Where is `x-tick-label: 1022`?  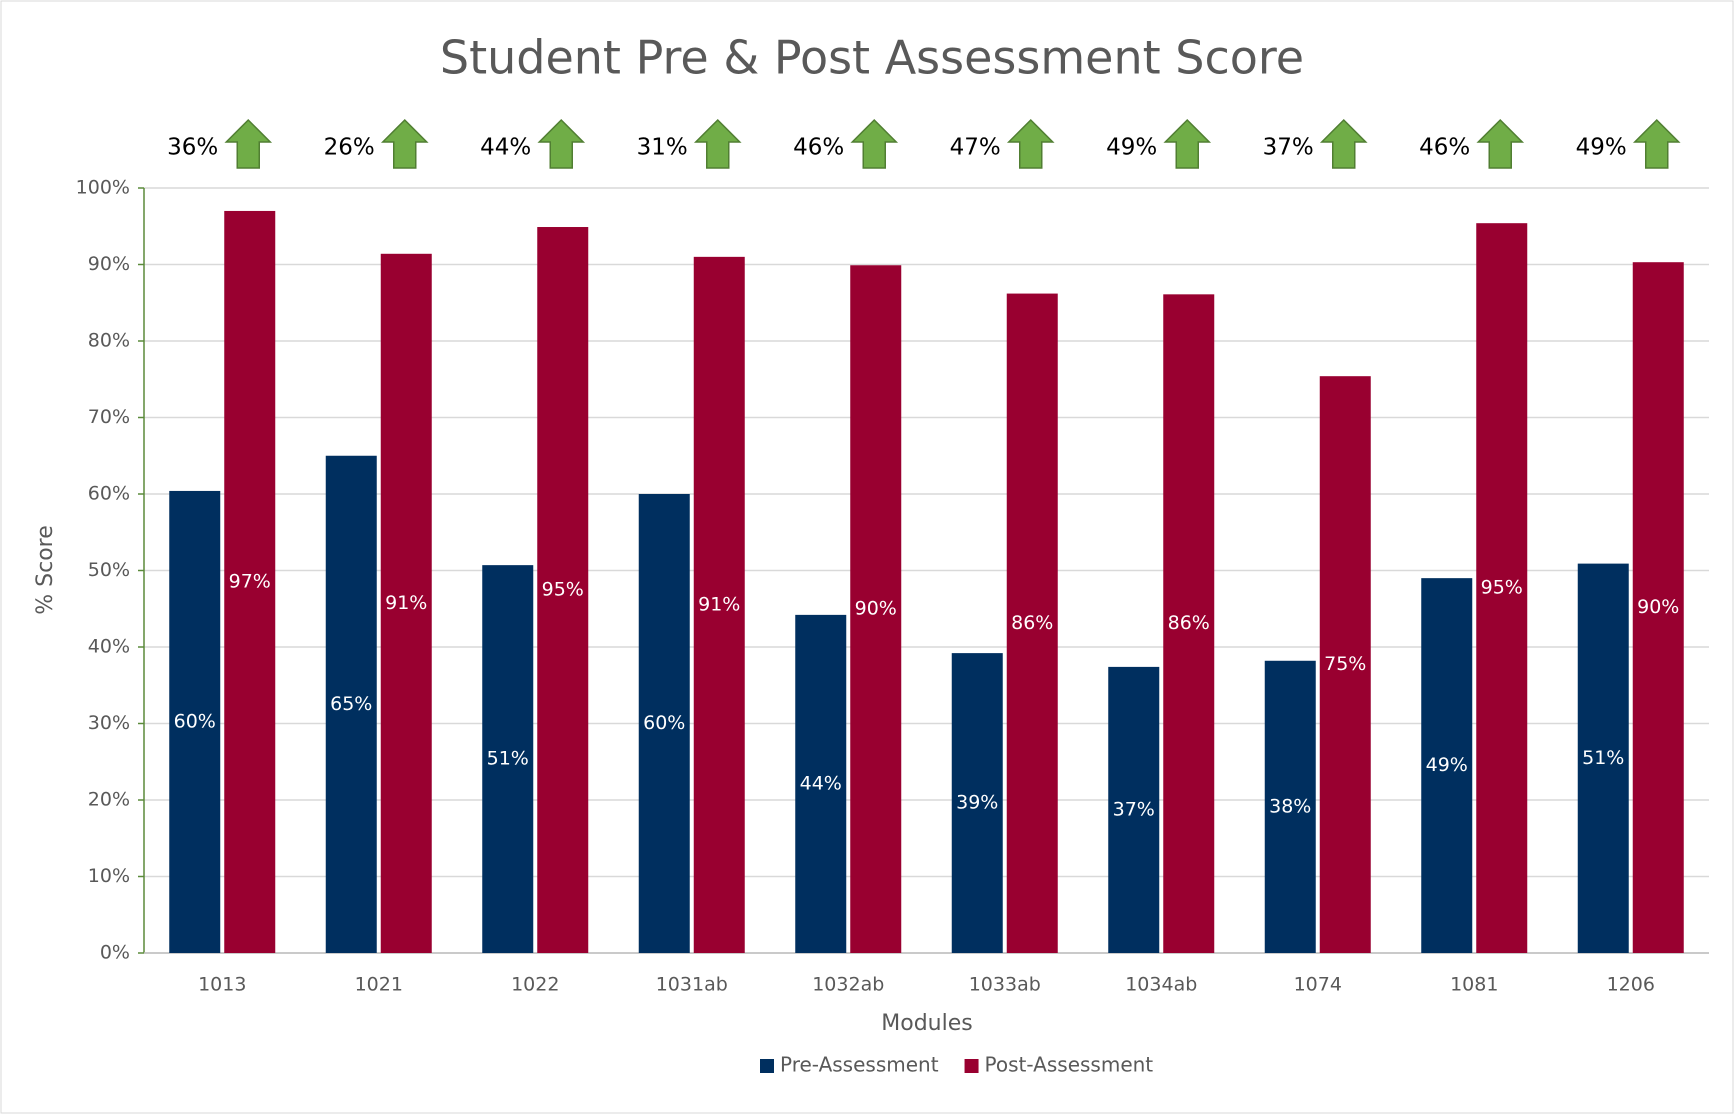 x-tick-label: 1022 is located at coordinates (535, 985).